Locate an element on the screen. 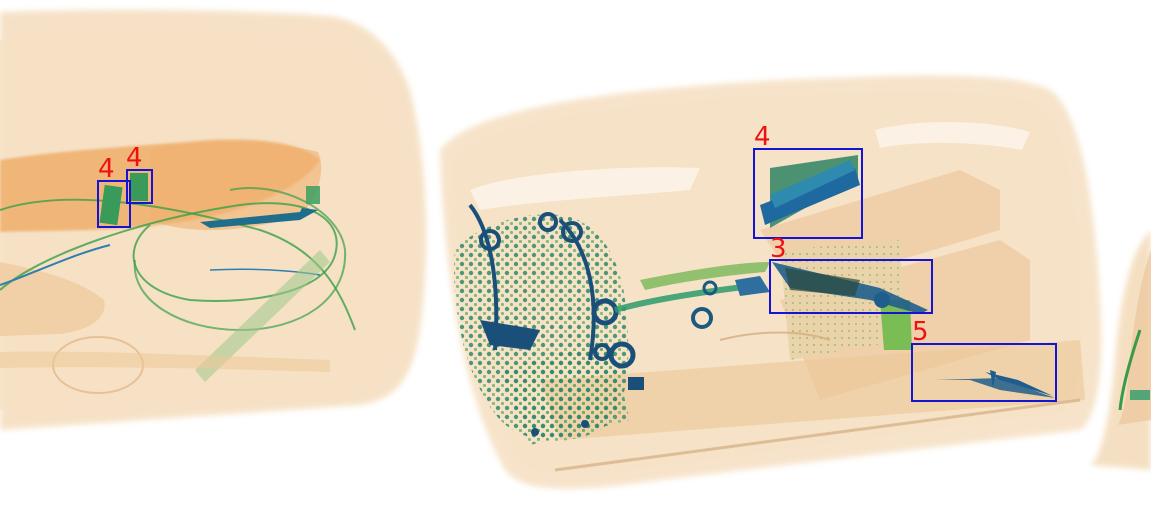 This screenshot has height=506, width=1151. detection-label: 3 is located at coordinates (778, 249).